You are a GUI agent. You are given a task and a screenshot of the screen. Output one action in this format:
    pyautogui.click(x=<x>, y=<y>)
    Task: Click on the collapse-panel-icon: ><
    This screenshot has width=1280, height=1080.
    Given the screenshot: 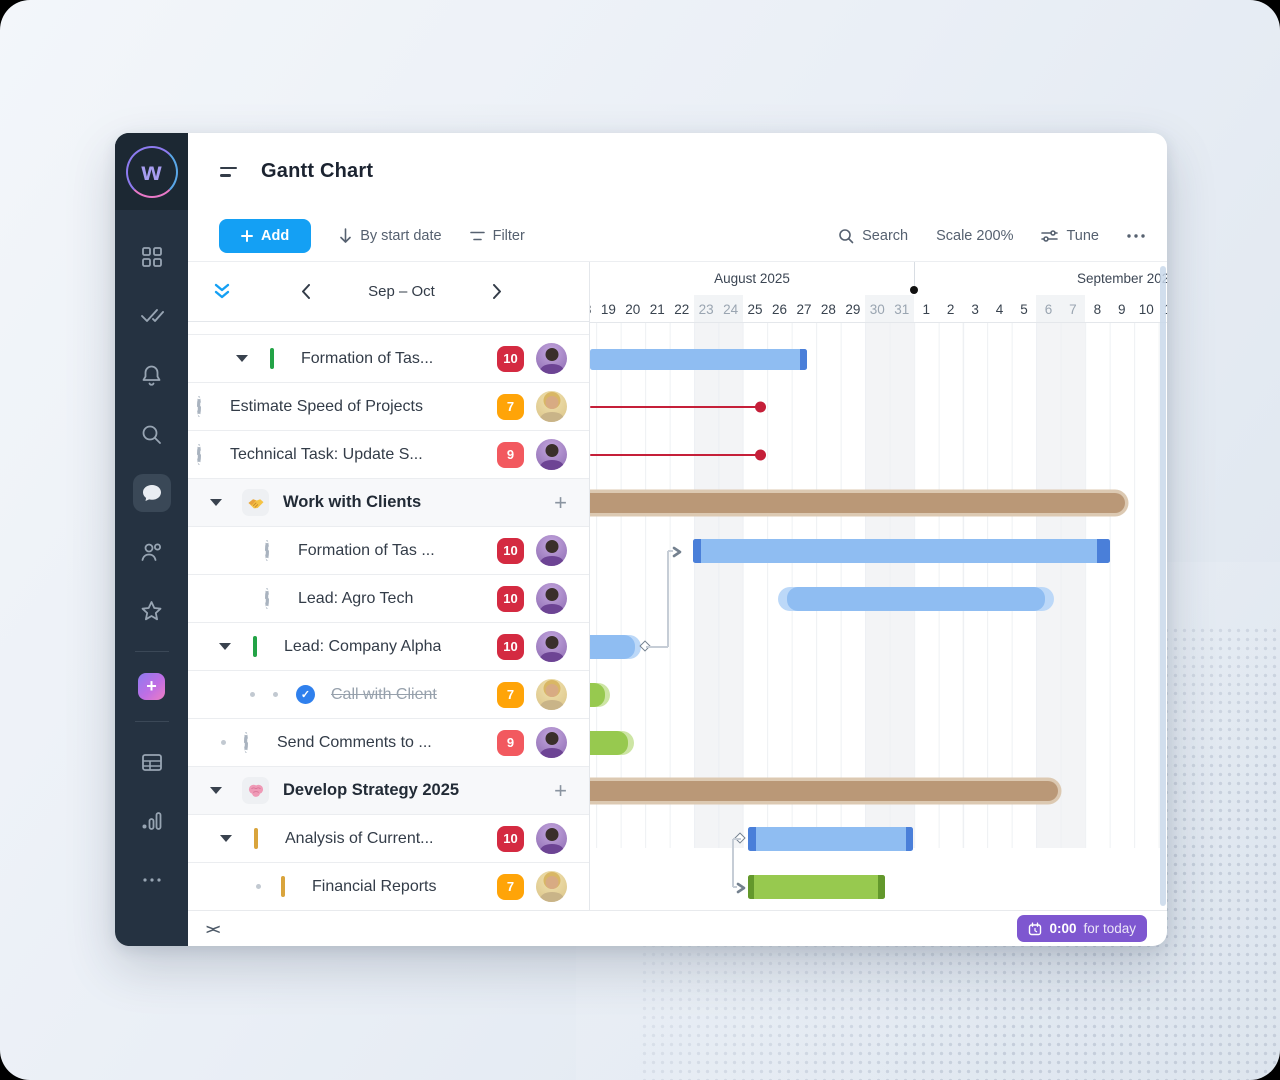 What is the action you would take?
    pyautogui.click(x=213, y=928)
    